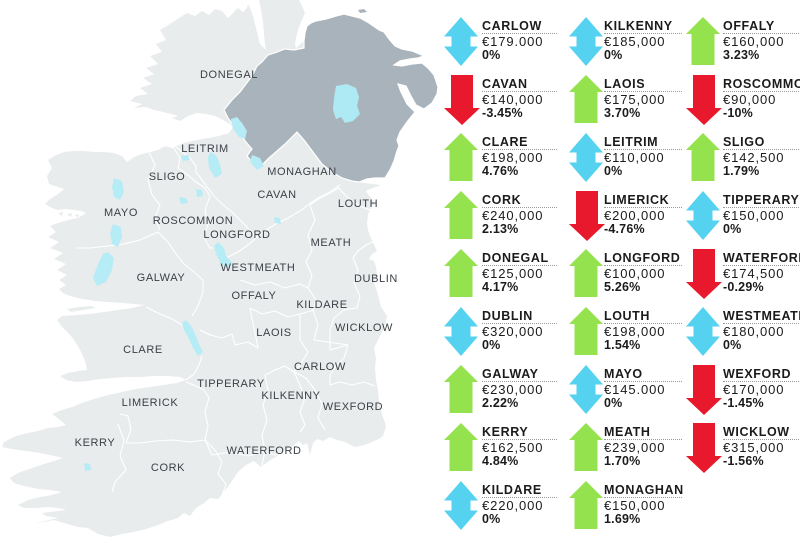 The width and height of the screenshot is (800, 550). What do you see at coordinates (254, 296) in the screenshot?
I see `svg-text: OFFALY` at bounding box center [254, 296].